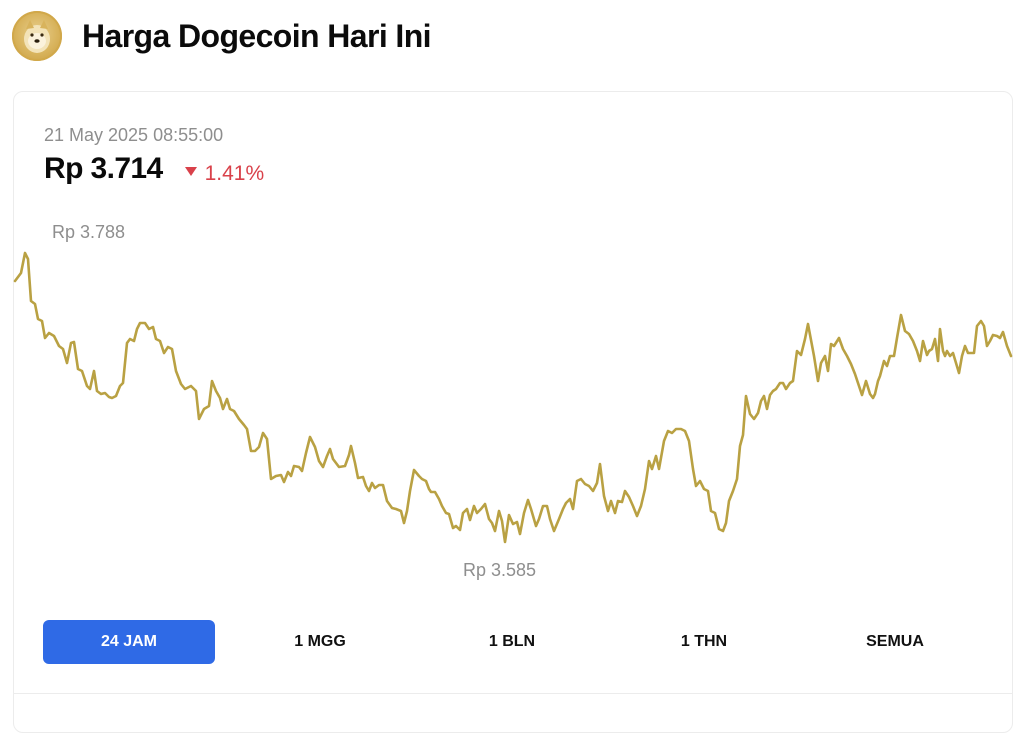 Image resolution: width=1024 pixels, height=733 pixels. What do you see at coordinates (320, 641) in the screenshot?
I see `tab-1-mgg: 1 MGG` at bounding box center [320, 641].